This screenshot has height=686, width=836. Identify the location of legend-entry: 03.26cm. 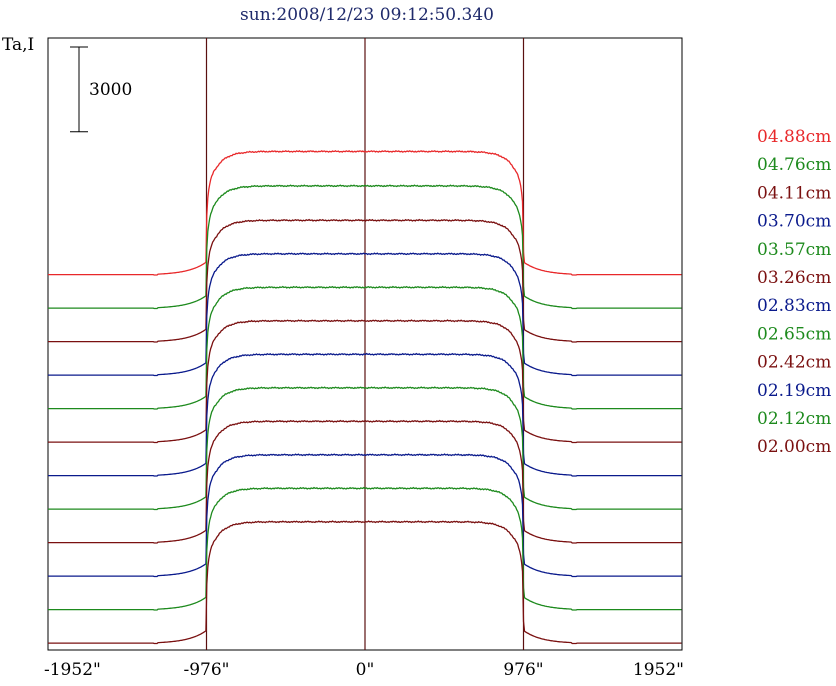
(794, 278).